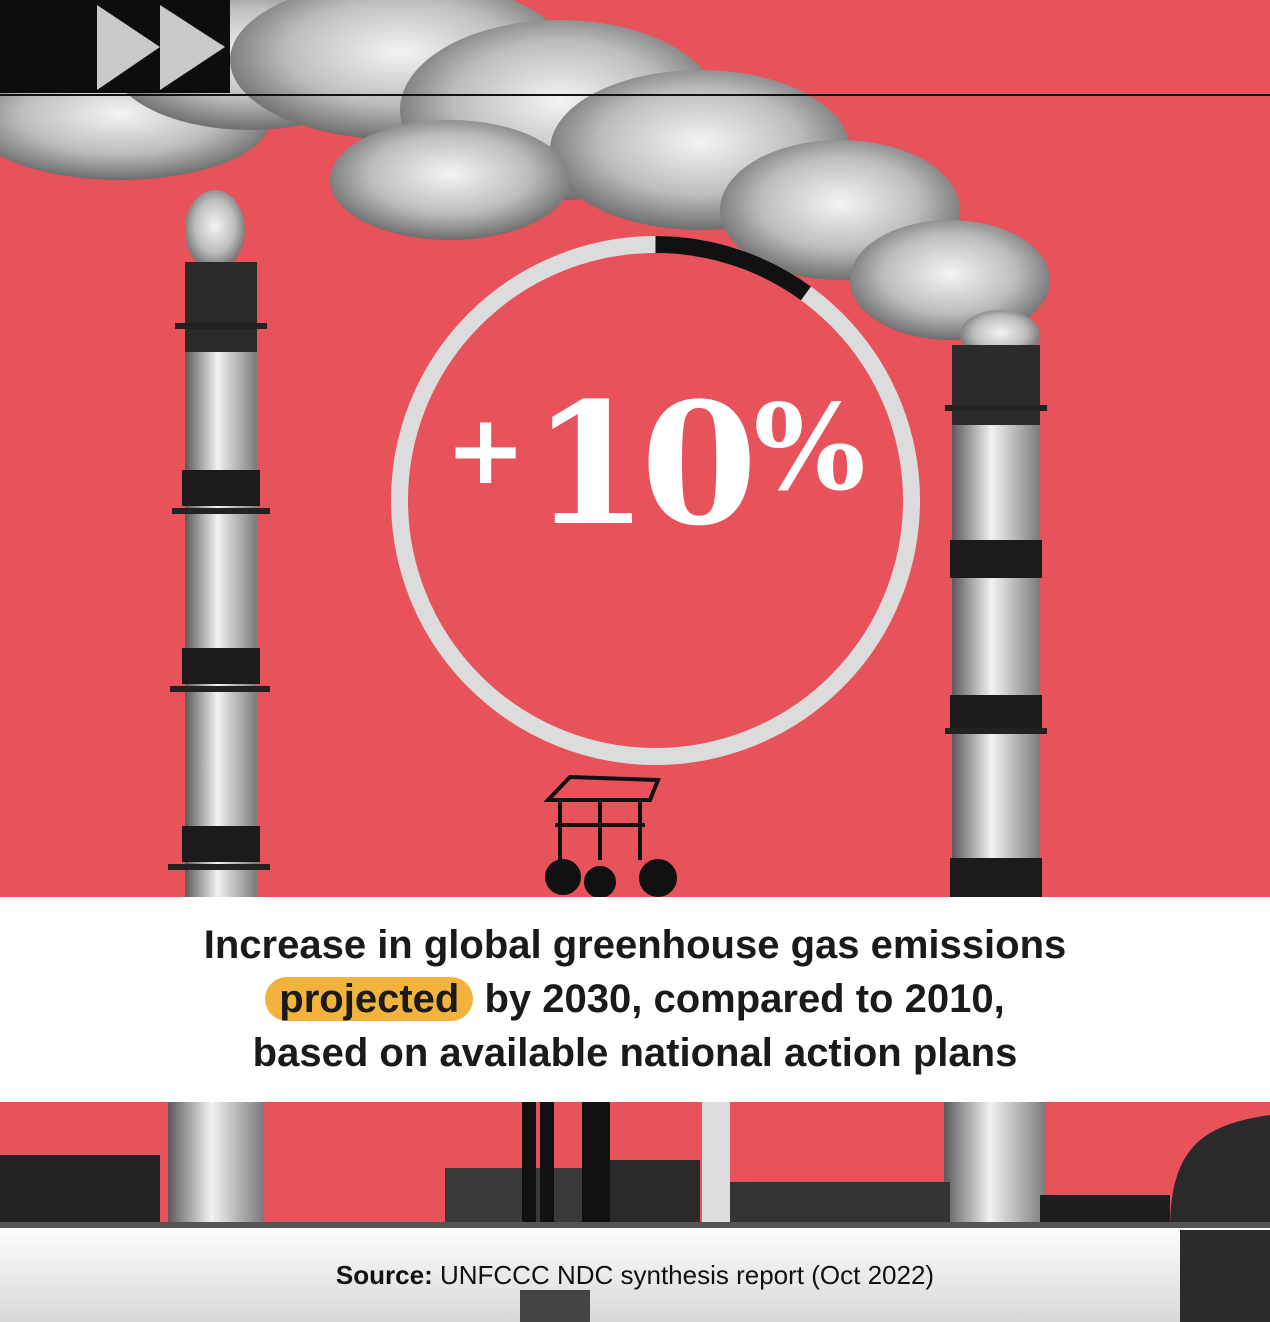  Describe the element at coordinates (485, 450) in the screenshot. I see `stat-sign: +` at that location.